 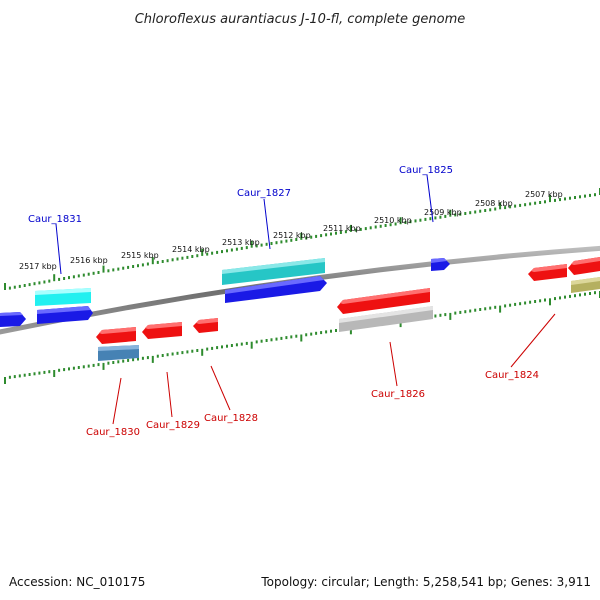 I want to click on gene-caur-1831-block, so click(x=64, y=306).